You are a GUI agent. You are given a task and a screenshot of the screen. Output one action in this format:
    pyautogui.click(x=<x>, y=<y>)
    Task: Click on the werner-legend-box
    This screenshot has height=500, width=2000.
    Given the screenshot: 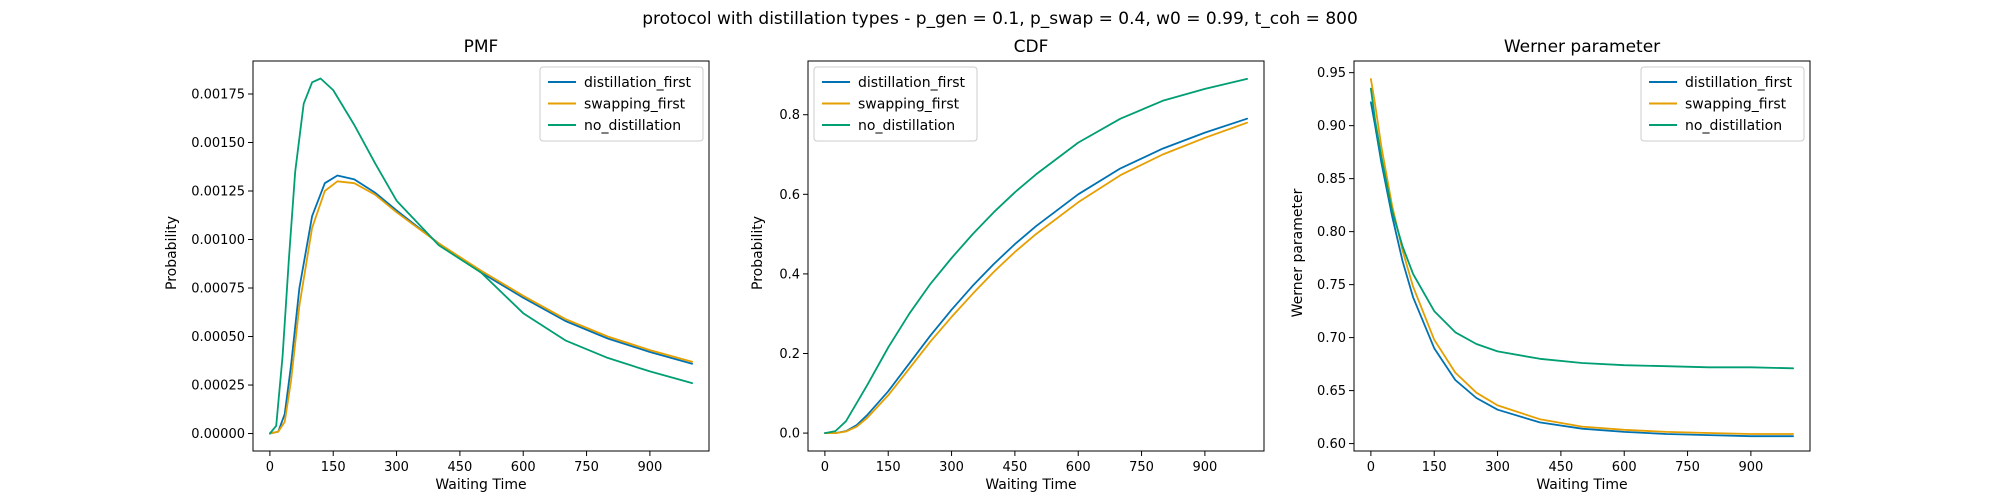 What is the action you would take?
    pyautogui.click(x=1722, y=104)
    